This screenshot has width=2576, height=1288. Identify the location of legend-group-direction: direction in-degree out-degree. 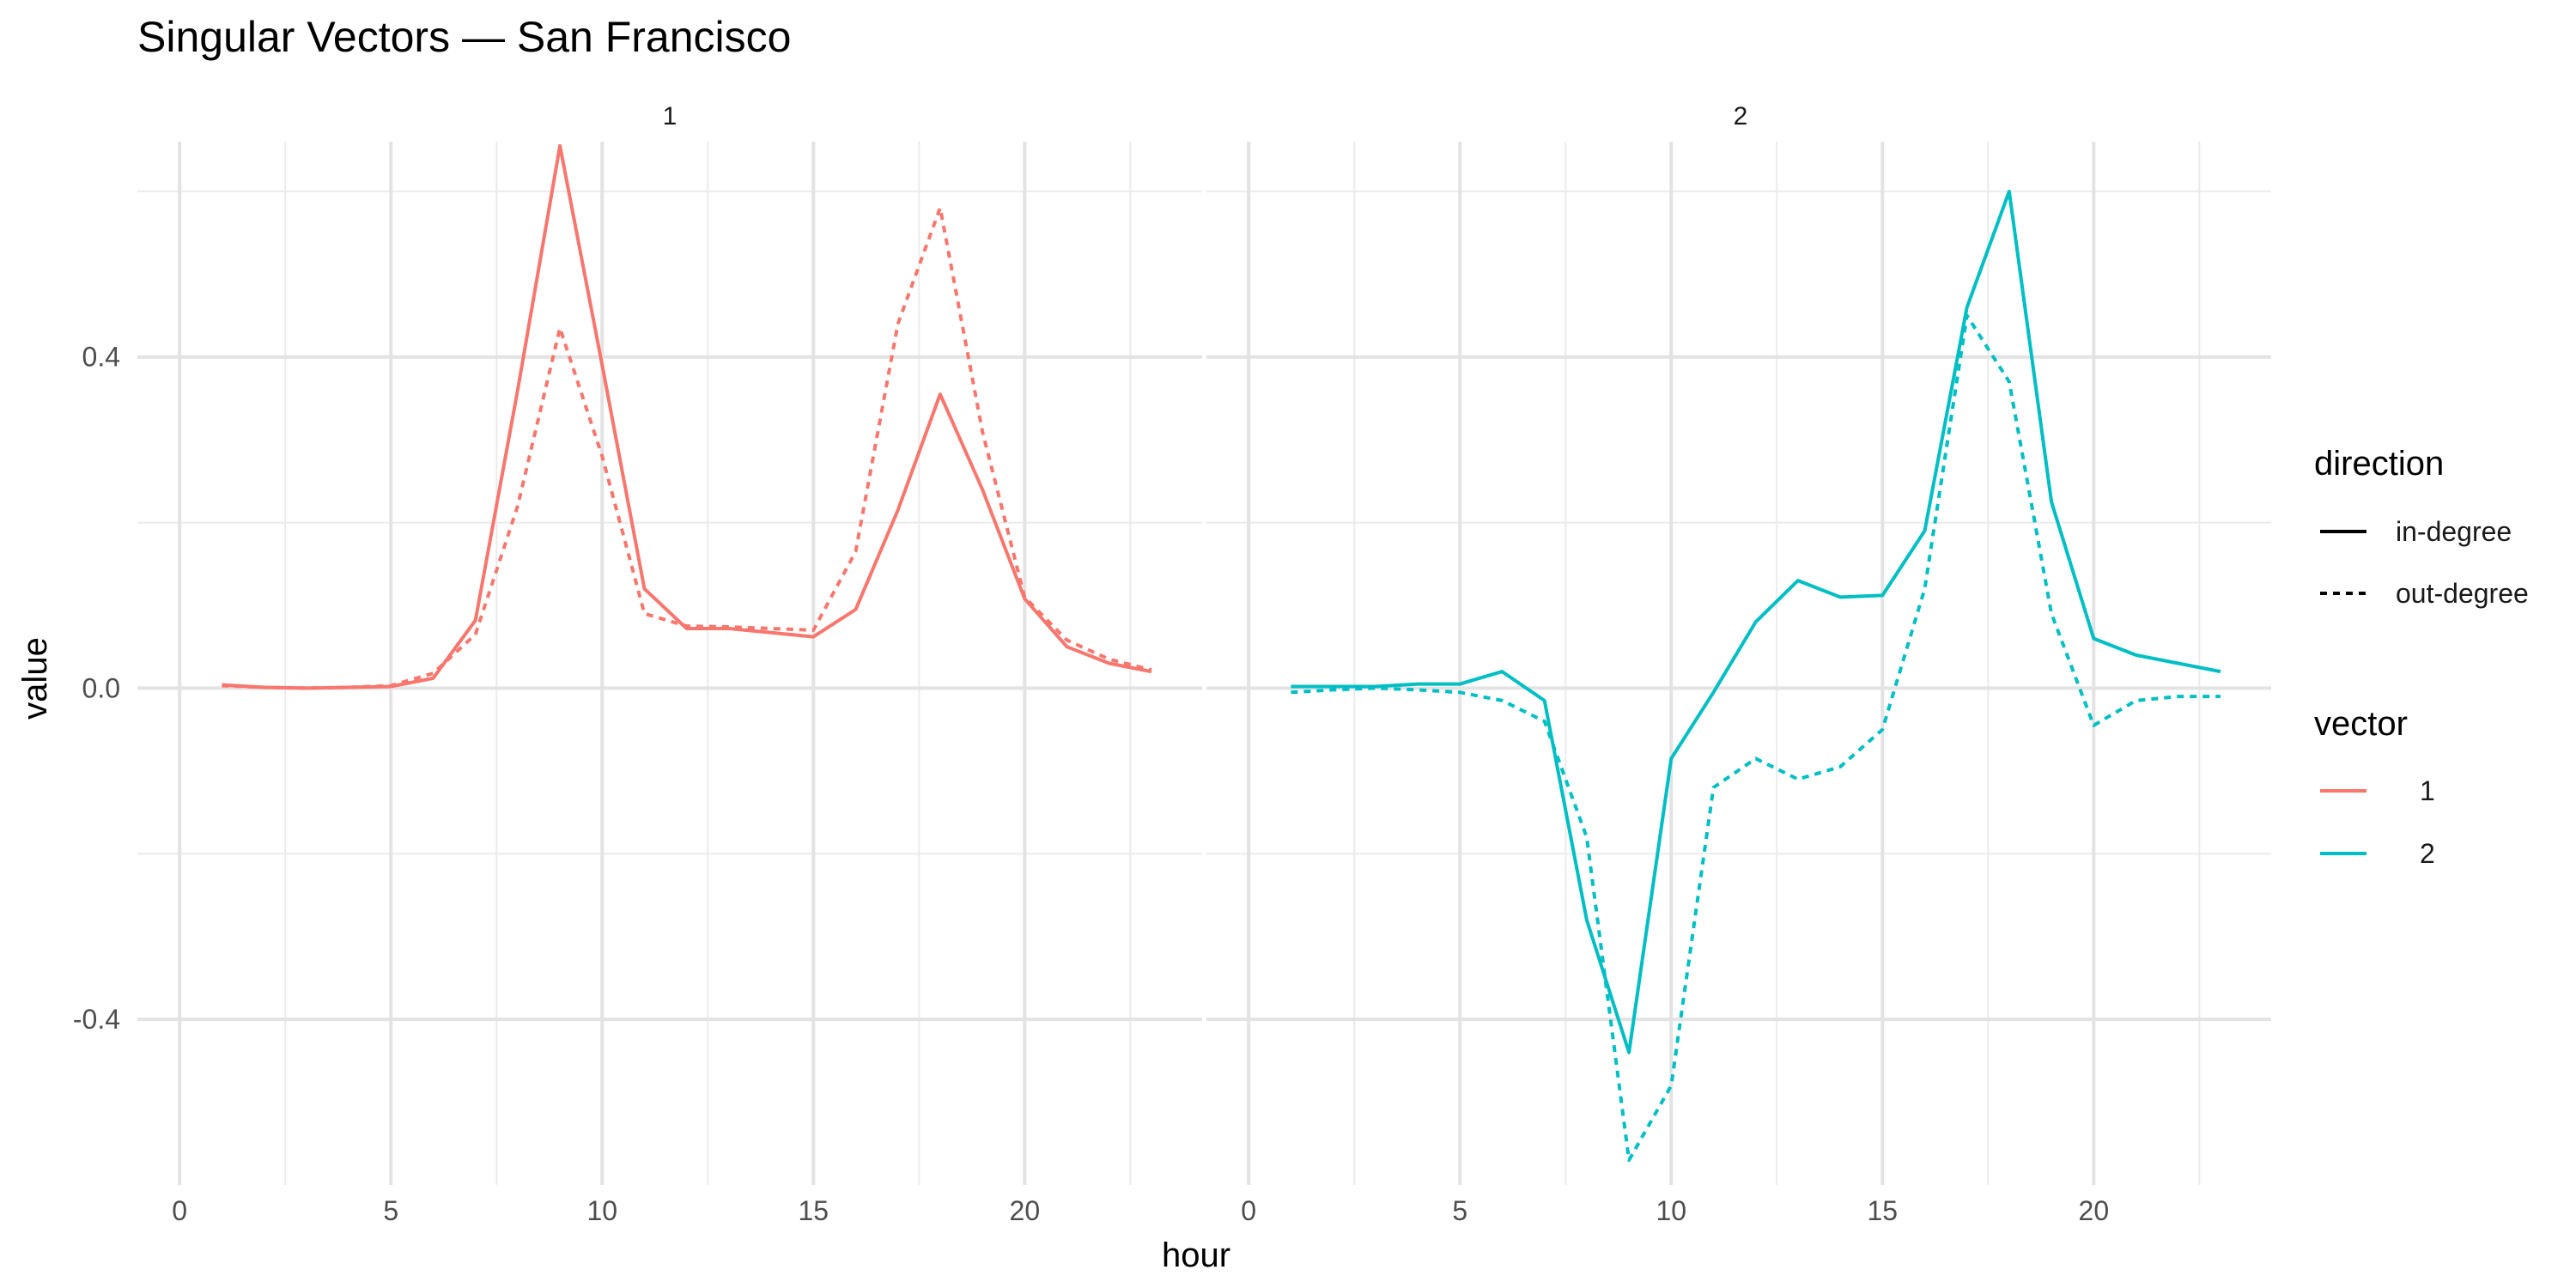
(2421, 527).